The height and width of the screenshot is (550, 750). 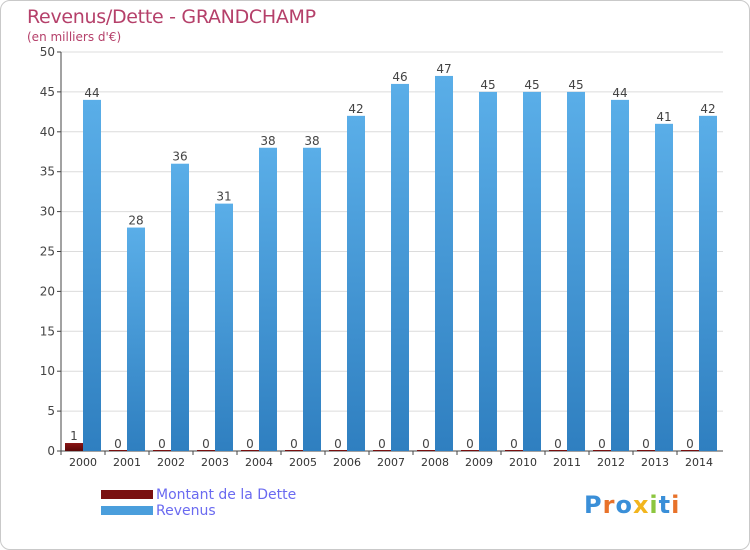 I want to click on y-tick-label-45: 45, so click(x=47, y=92).